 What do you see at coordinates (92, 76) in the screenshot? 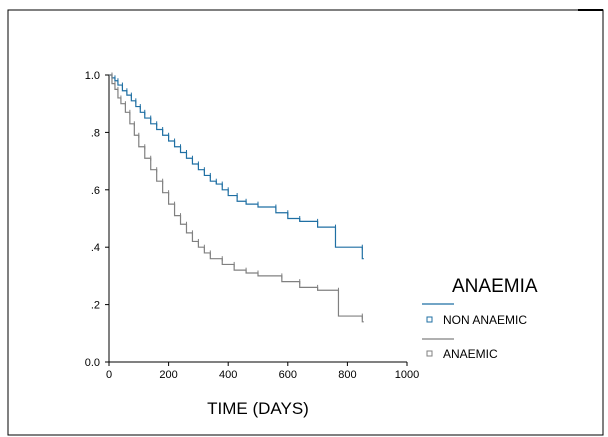
I see `y-tick-label: 1.0` at bounding box center [92, 76].